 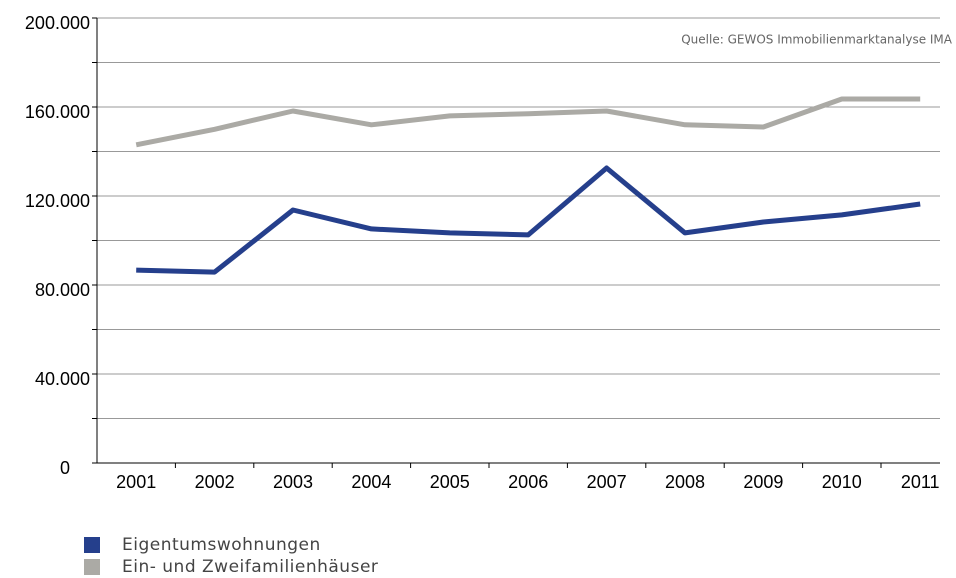 What do you see at coordinates (450, 482) in the screenshot?
I see `x-tick-label: 2005` at bounding box center [450, 482].